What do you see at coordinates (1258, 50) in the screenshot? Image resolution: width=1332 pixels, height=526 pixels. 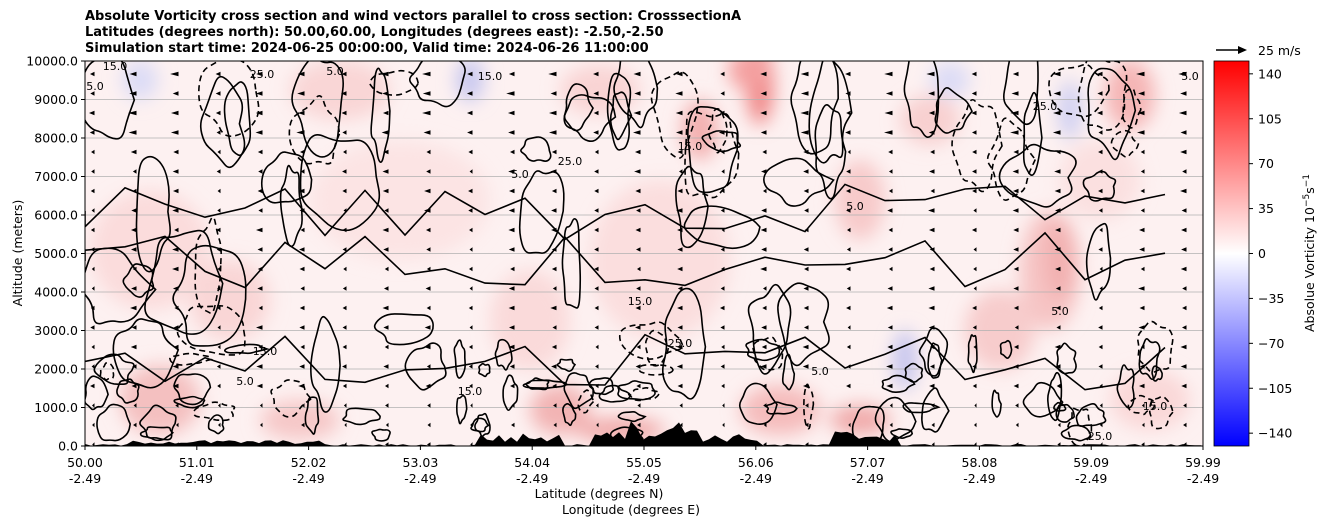 I see `quiver-key: 25 m/s` at bounding box center [1258, 50].